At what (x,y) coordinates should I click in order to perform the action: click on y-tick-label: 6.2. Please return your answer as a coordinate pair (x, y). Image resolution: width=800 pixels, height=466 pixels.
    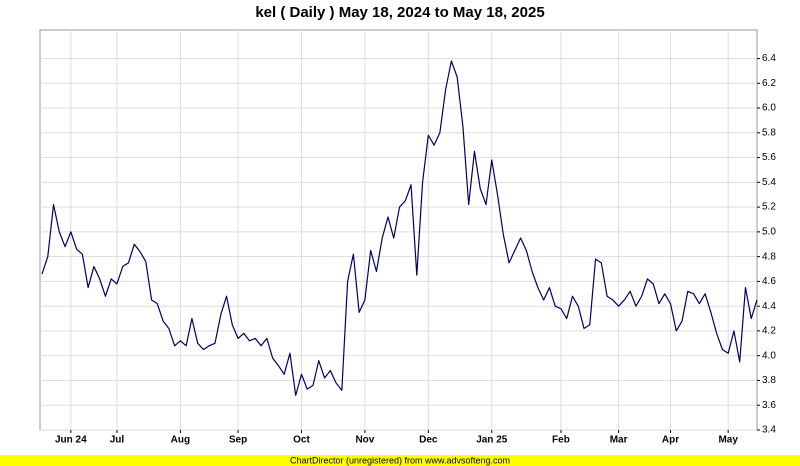
    Looking at the image, I should click on (769, 83).